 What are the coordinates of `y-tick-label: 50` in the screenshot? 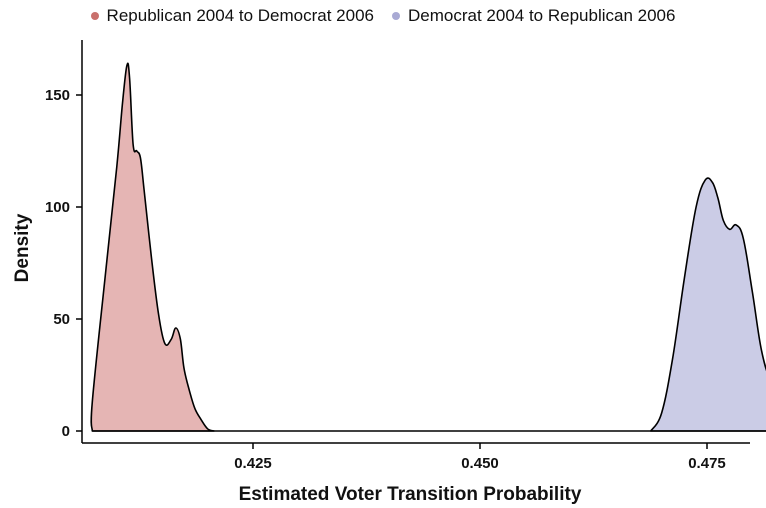 It's located at (61, 319).